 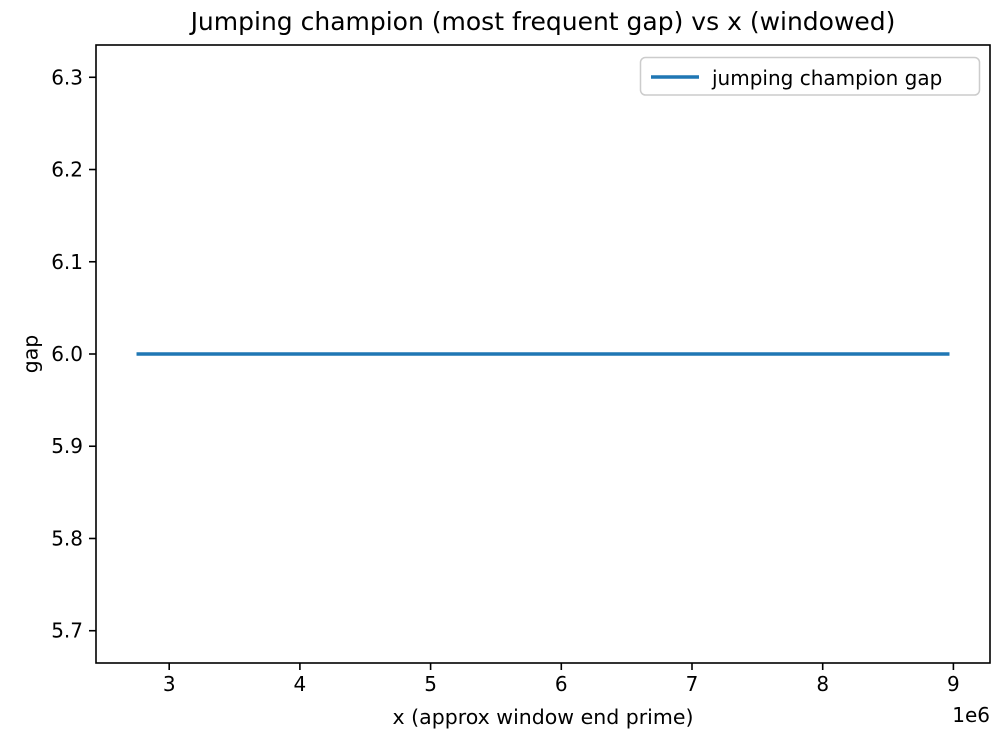 What do you see at coordinates (692, 684) in the screenshot?
I see `x-tick-label: 7` at bounding box center [692, 684].